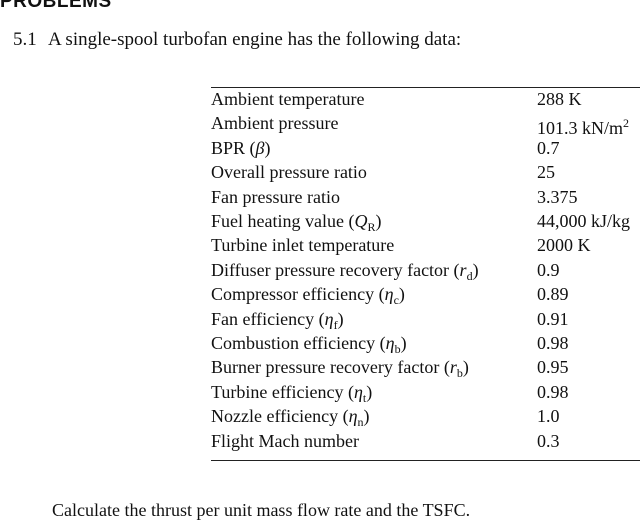 This screenshot has width=644, height=527. I want to click on text-part: Fuel heating value (, so click(283, 221).